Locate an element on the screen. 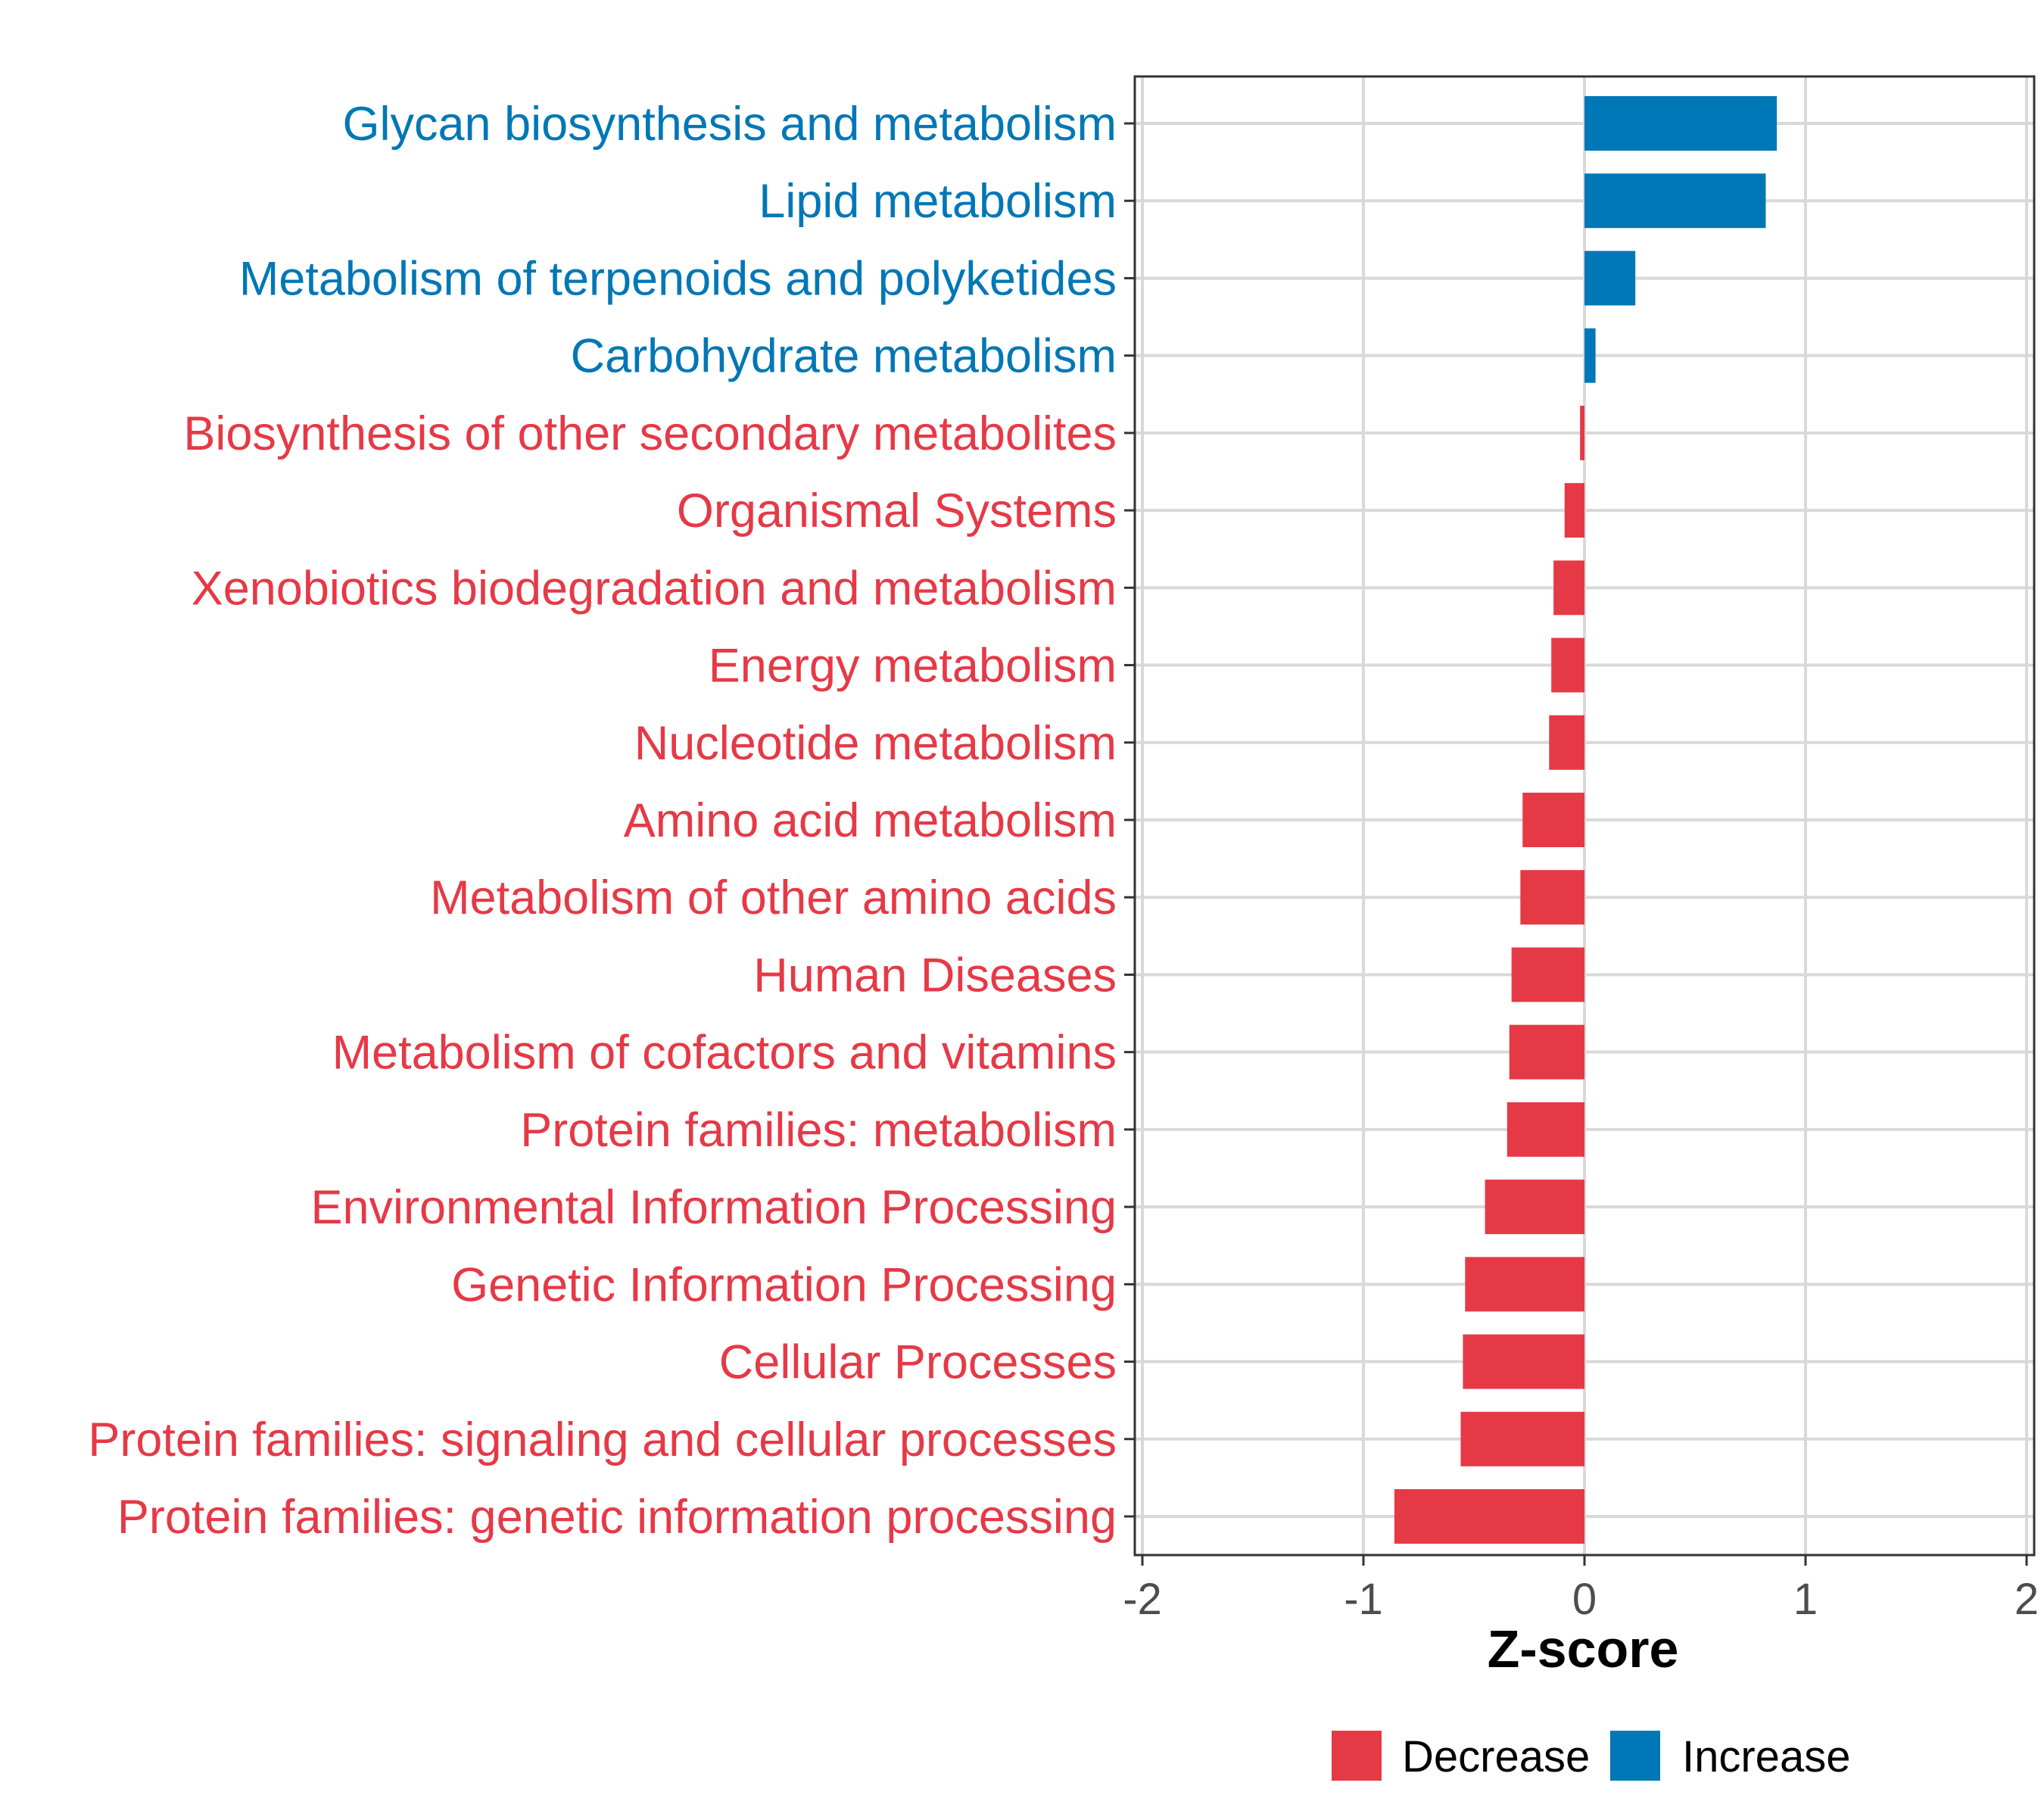  legend-key-decrease is located at coordinates (1357, 1756).